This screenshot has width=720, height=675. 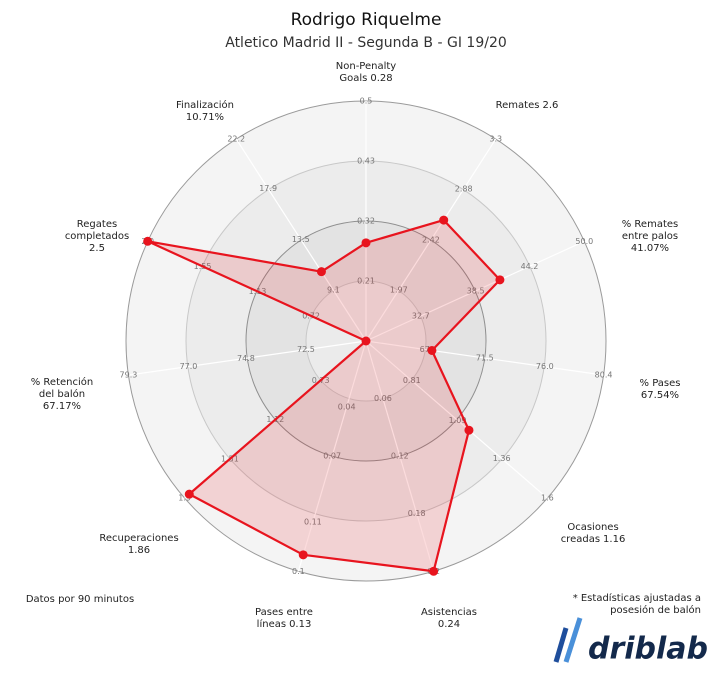 I want to click on logo: driblab, so click(x=648, y=649).